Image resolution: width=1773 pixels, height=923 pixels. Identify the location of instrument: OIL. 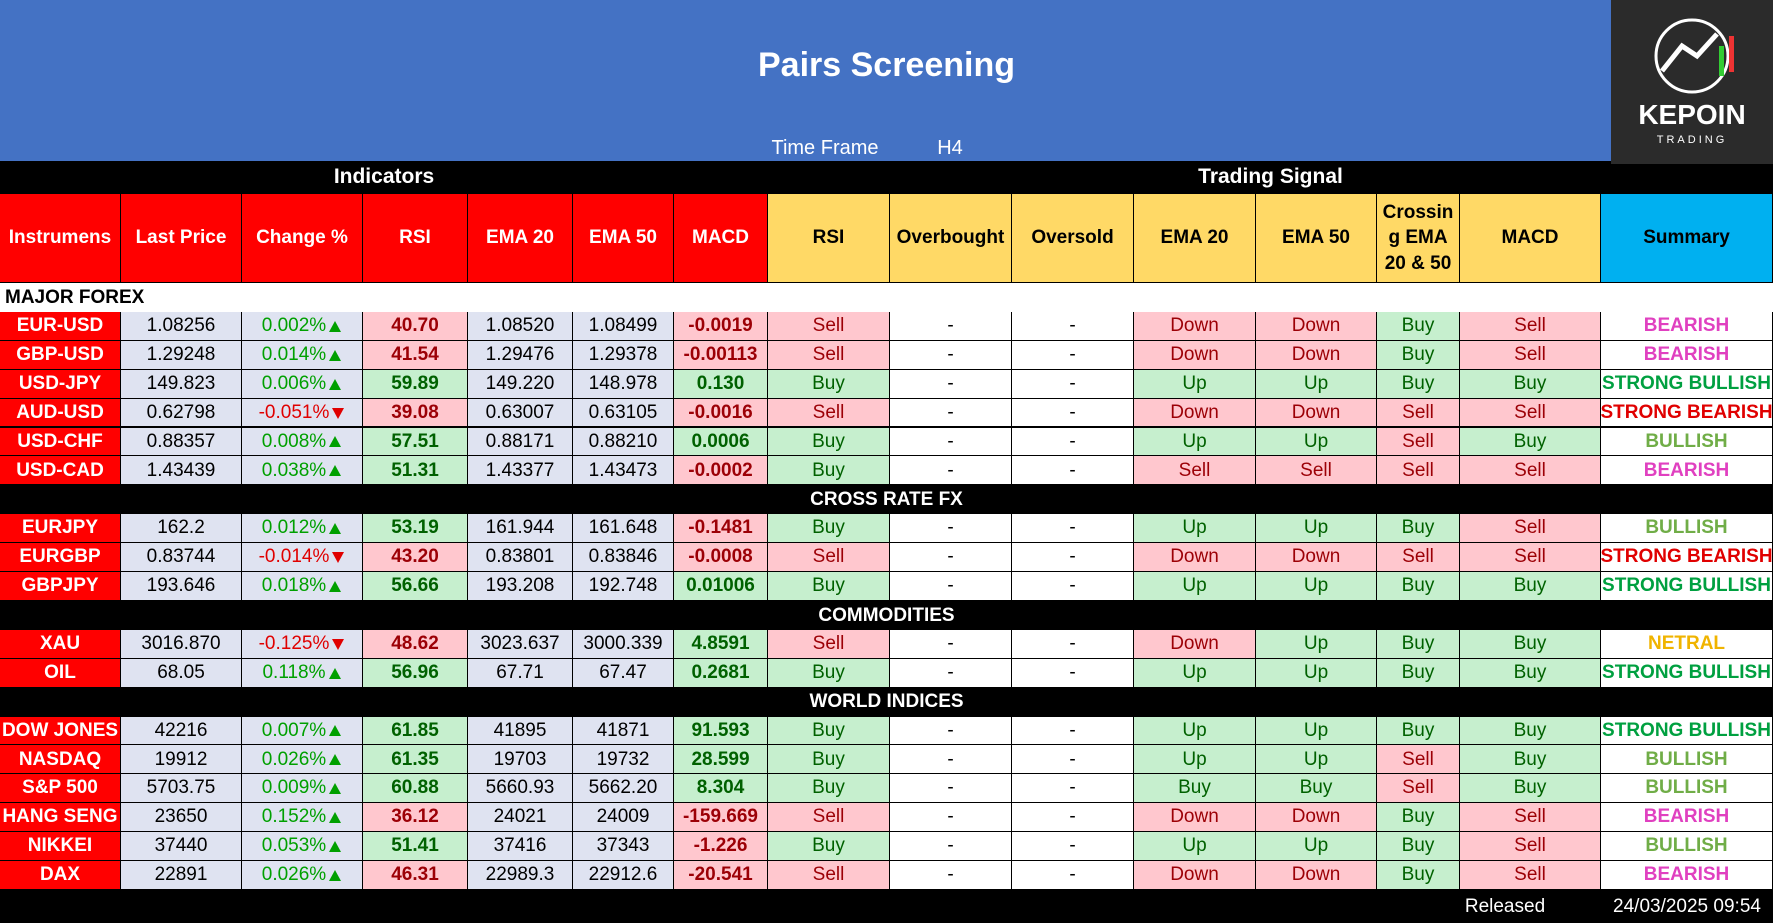
(60, 673).